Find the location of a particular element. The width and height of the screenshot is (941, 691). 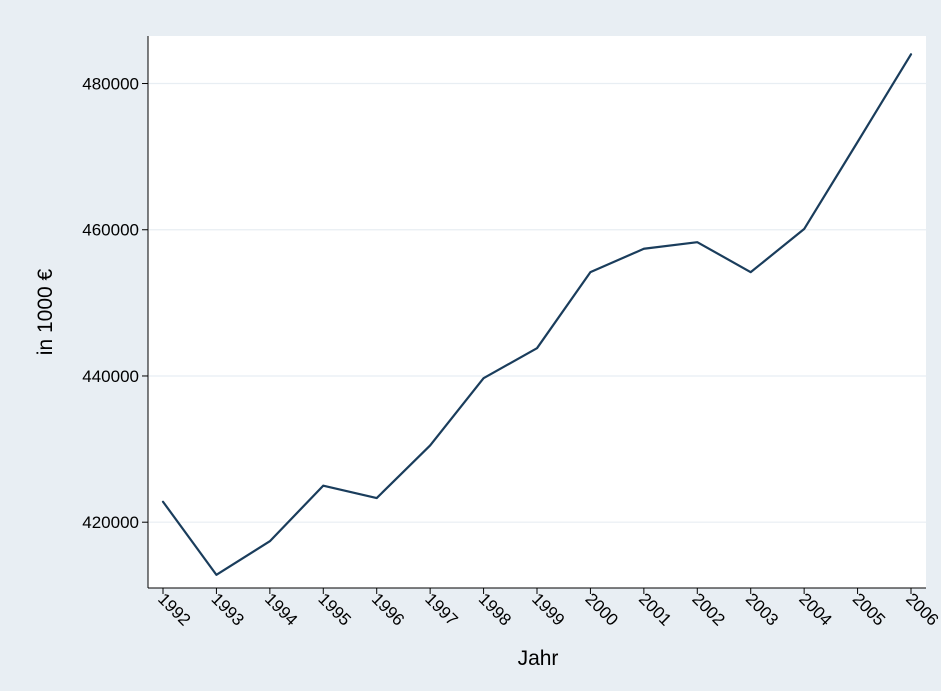

y-axis-title: in 1000 € is located at coordinates (45, 311).